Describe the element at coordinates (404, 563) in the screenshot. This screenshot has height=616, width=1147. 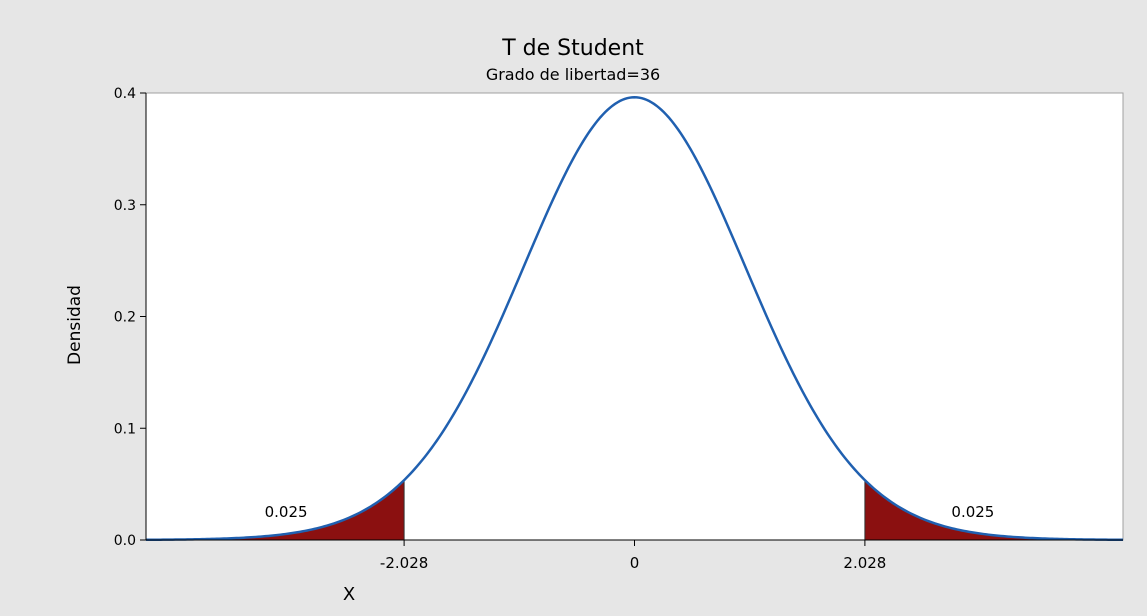
I see `x-tick-label: -2.028` at that location.